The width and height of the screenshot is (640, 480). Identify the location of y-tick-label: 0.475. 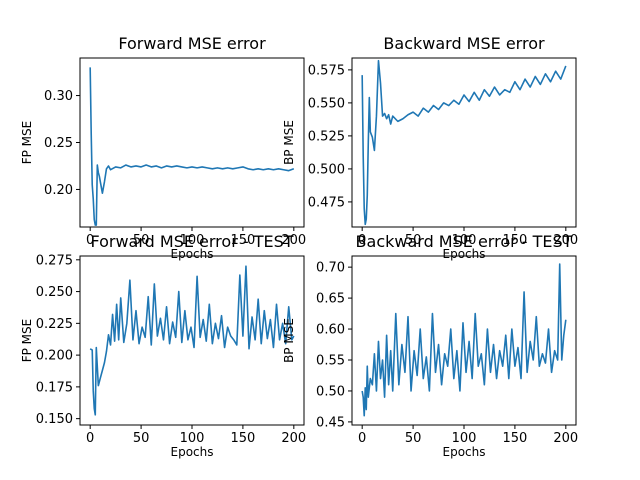
(326, 202).